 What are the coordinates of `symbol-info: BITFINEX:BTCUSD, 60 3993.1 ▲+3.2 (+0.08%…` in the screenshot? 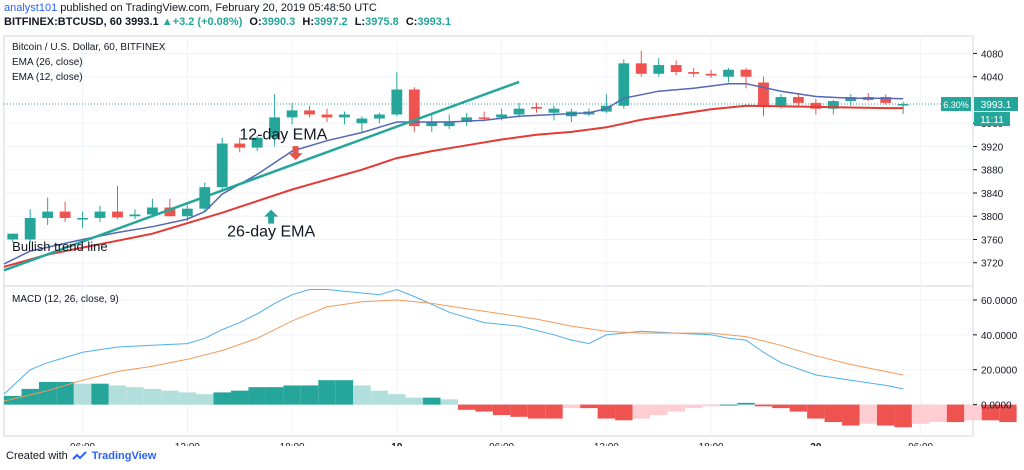 It's located at (227, 22).